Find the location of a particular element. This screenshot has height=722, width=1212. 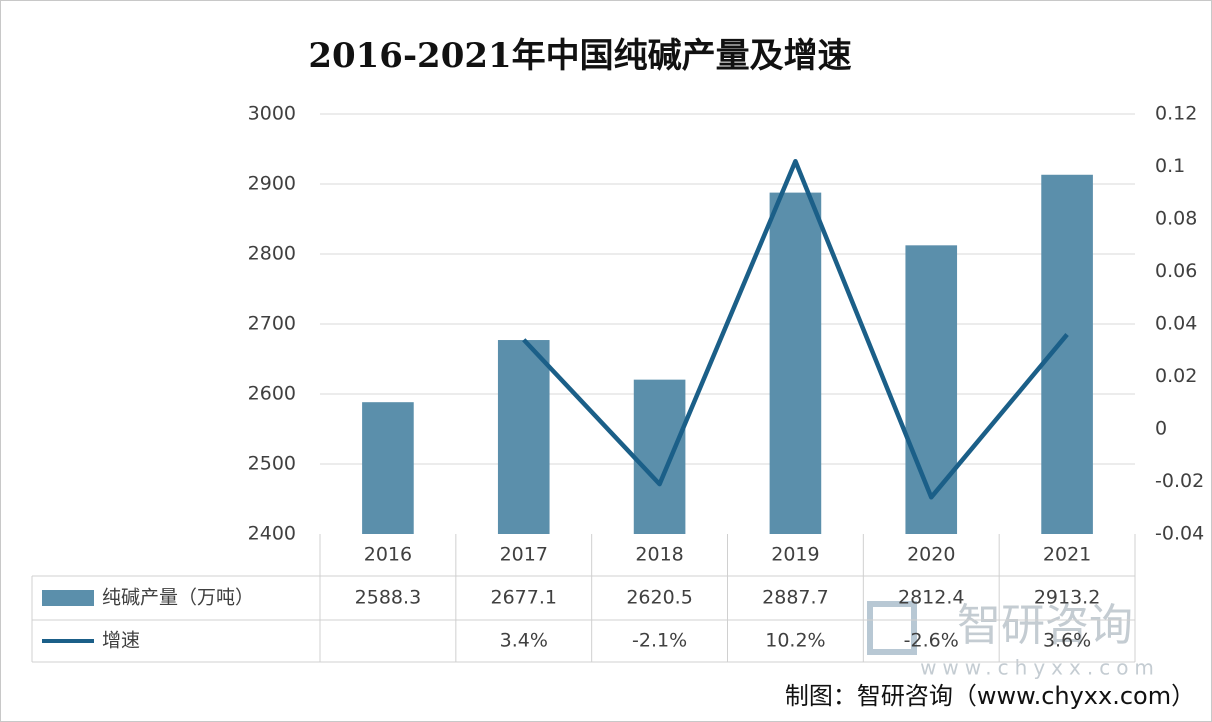

y2-tick-label: 0.1 is located at coordinates (1170, 166).